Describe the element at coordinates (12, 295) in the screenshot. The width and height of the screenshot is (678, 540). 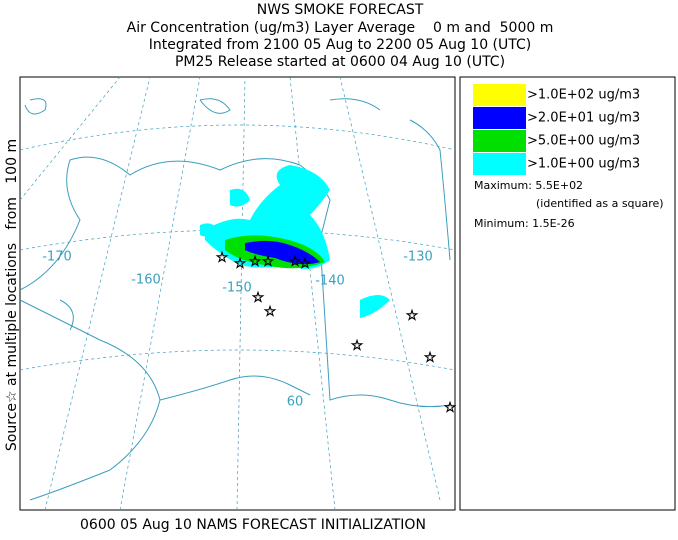
I see `side-label: Source☆ at multiple locations from 100 m` at that location.